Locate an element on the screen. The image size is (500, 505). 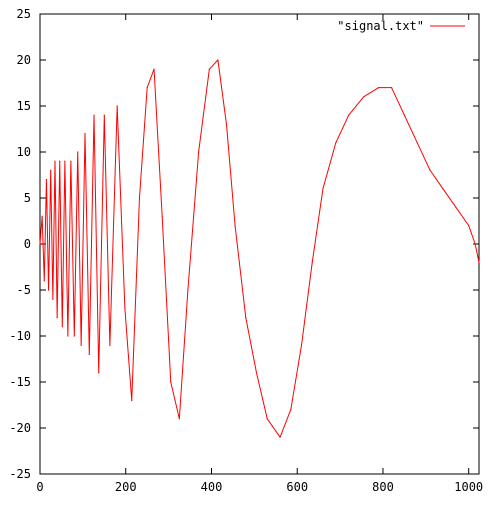
y-tick-label: -10 is located at coordinates (20, 336).